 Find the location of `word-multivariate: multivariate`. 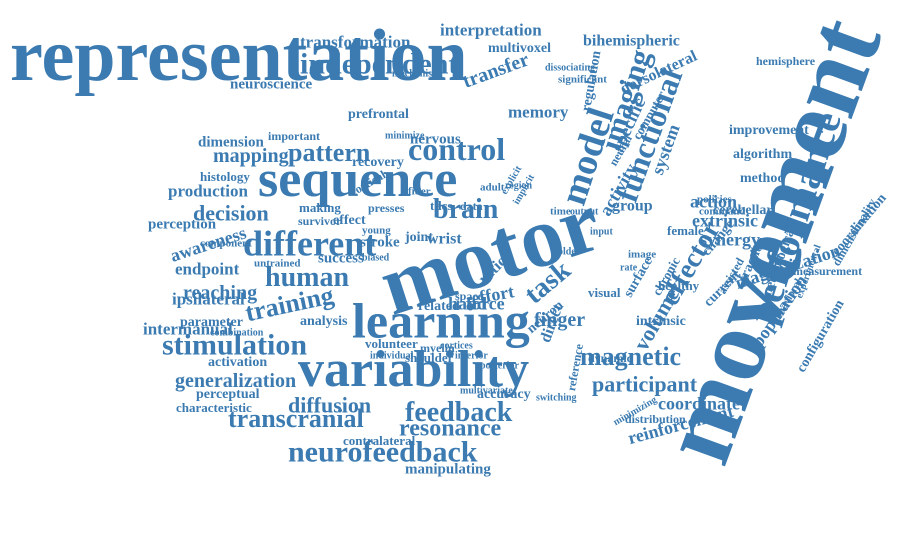

word-multivariate: multivariate is located at coordinates (486, 391).